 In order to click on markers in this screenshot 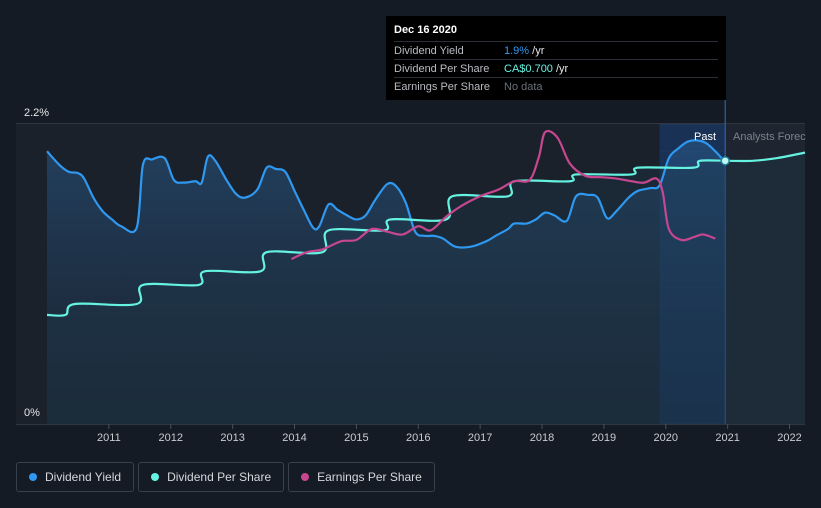, I will do `click(725, 161)`.